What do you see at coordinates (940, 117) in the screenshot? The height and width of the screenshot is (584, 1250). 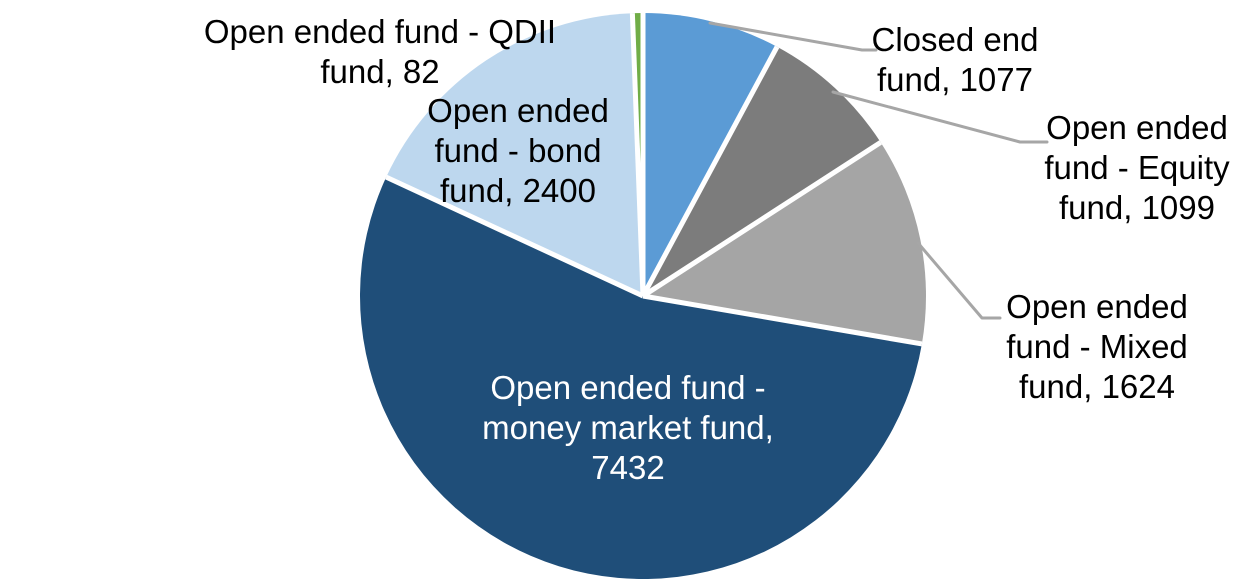 I see `leader-line-equity-fund` at bounding box center [940, 117].